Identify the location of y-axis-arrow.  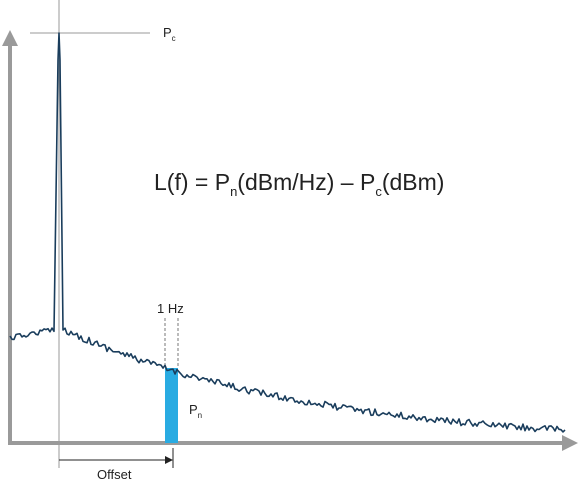
(10, 38).